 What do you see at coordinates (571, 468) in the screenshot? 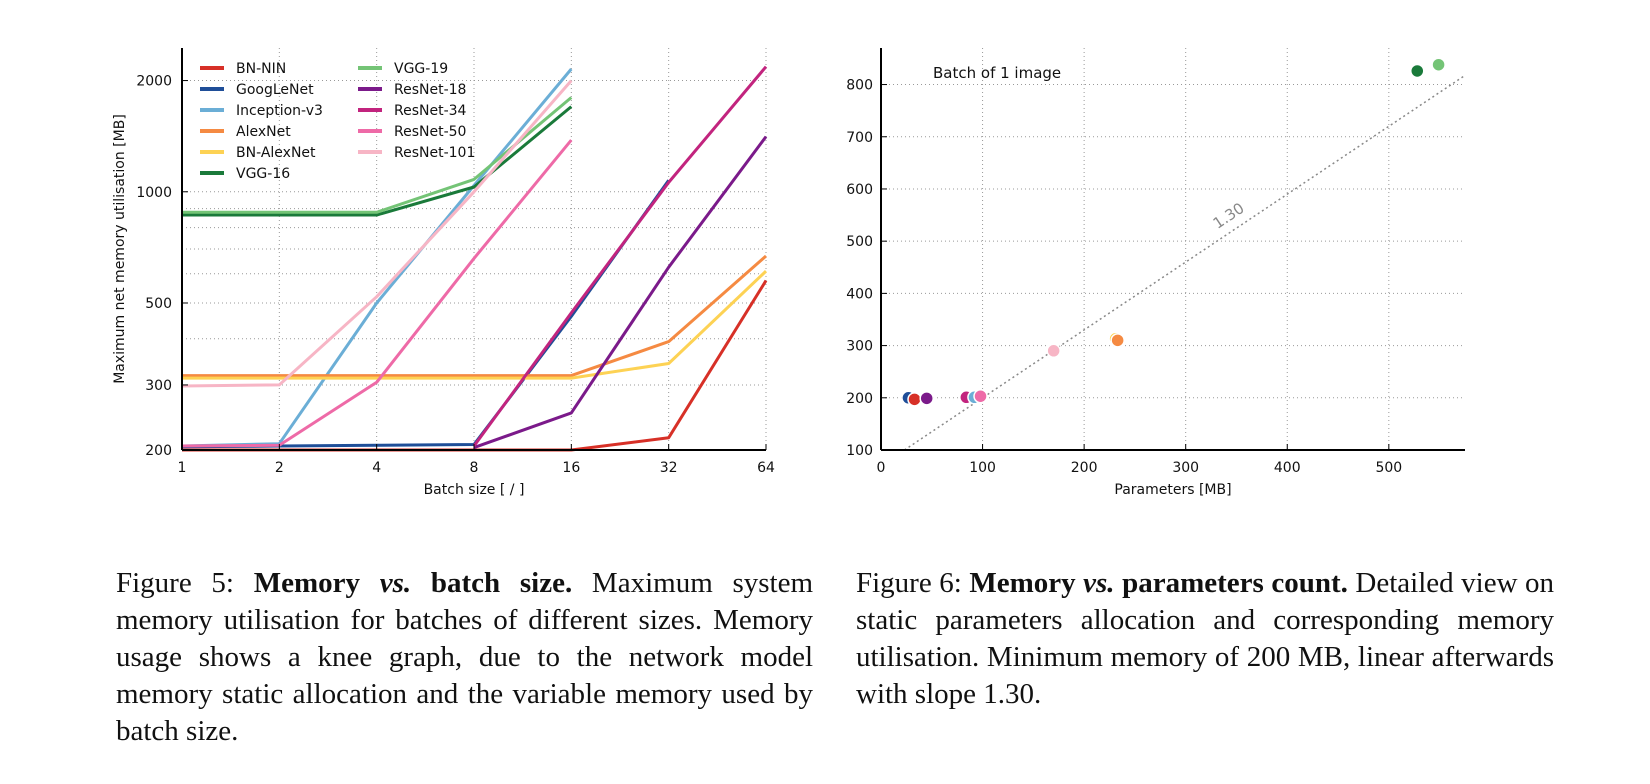
I see `x-tick-label: 16` at bounding box center [571, 468].